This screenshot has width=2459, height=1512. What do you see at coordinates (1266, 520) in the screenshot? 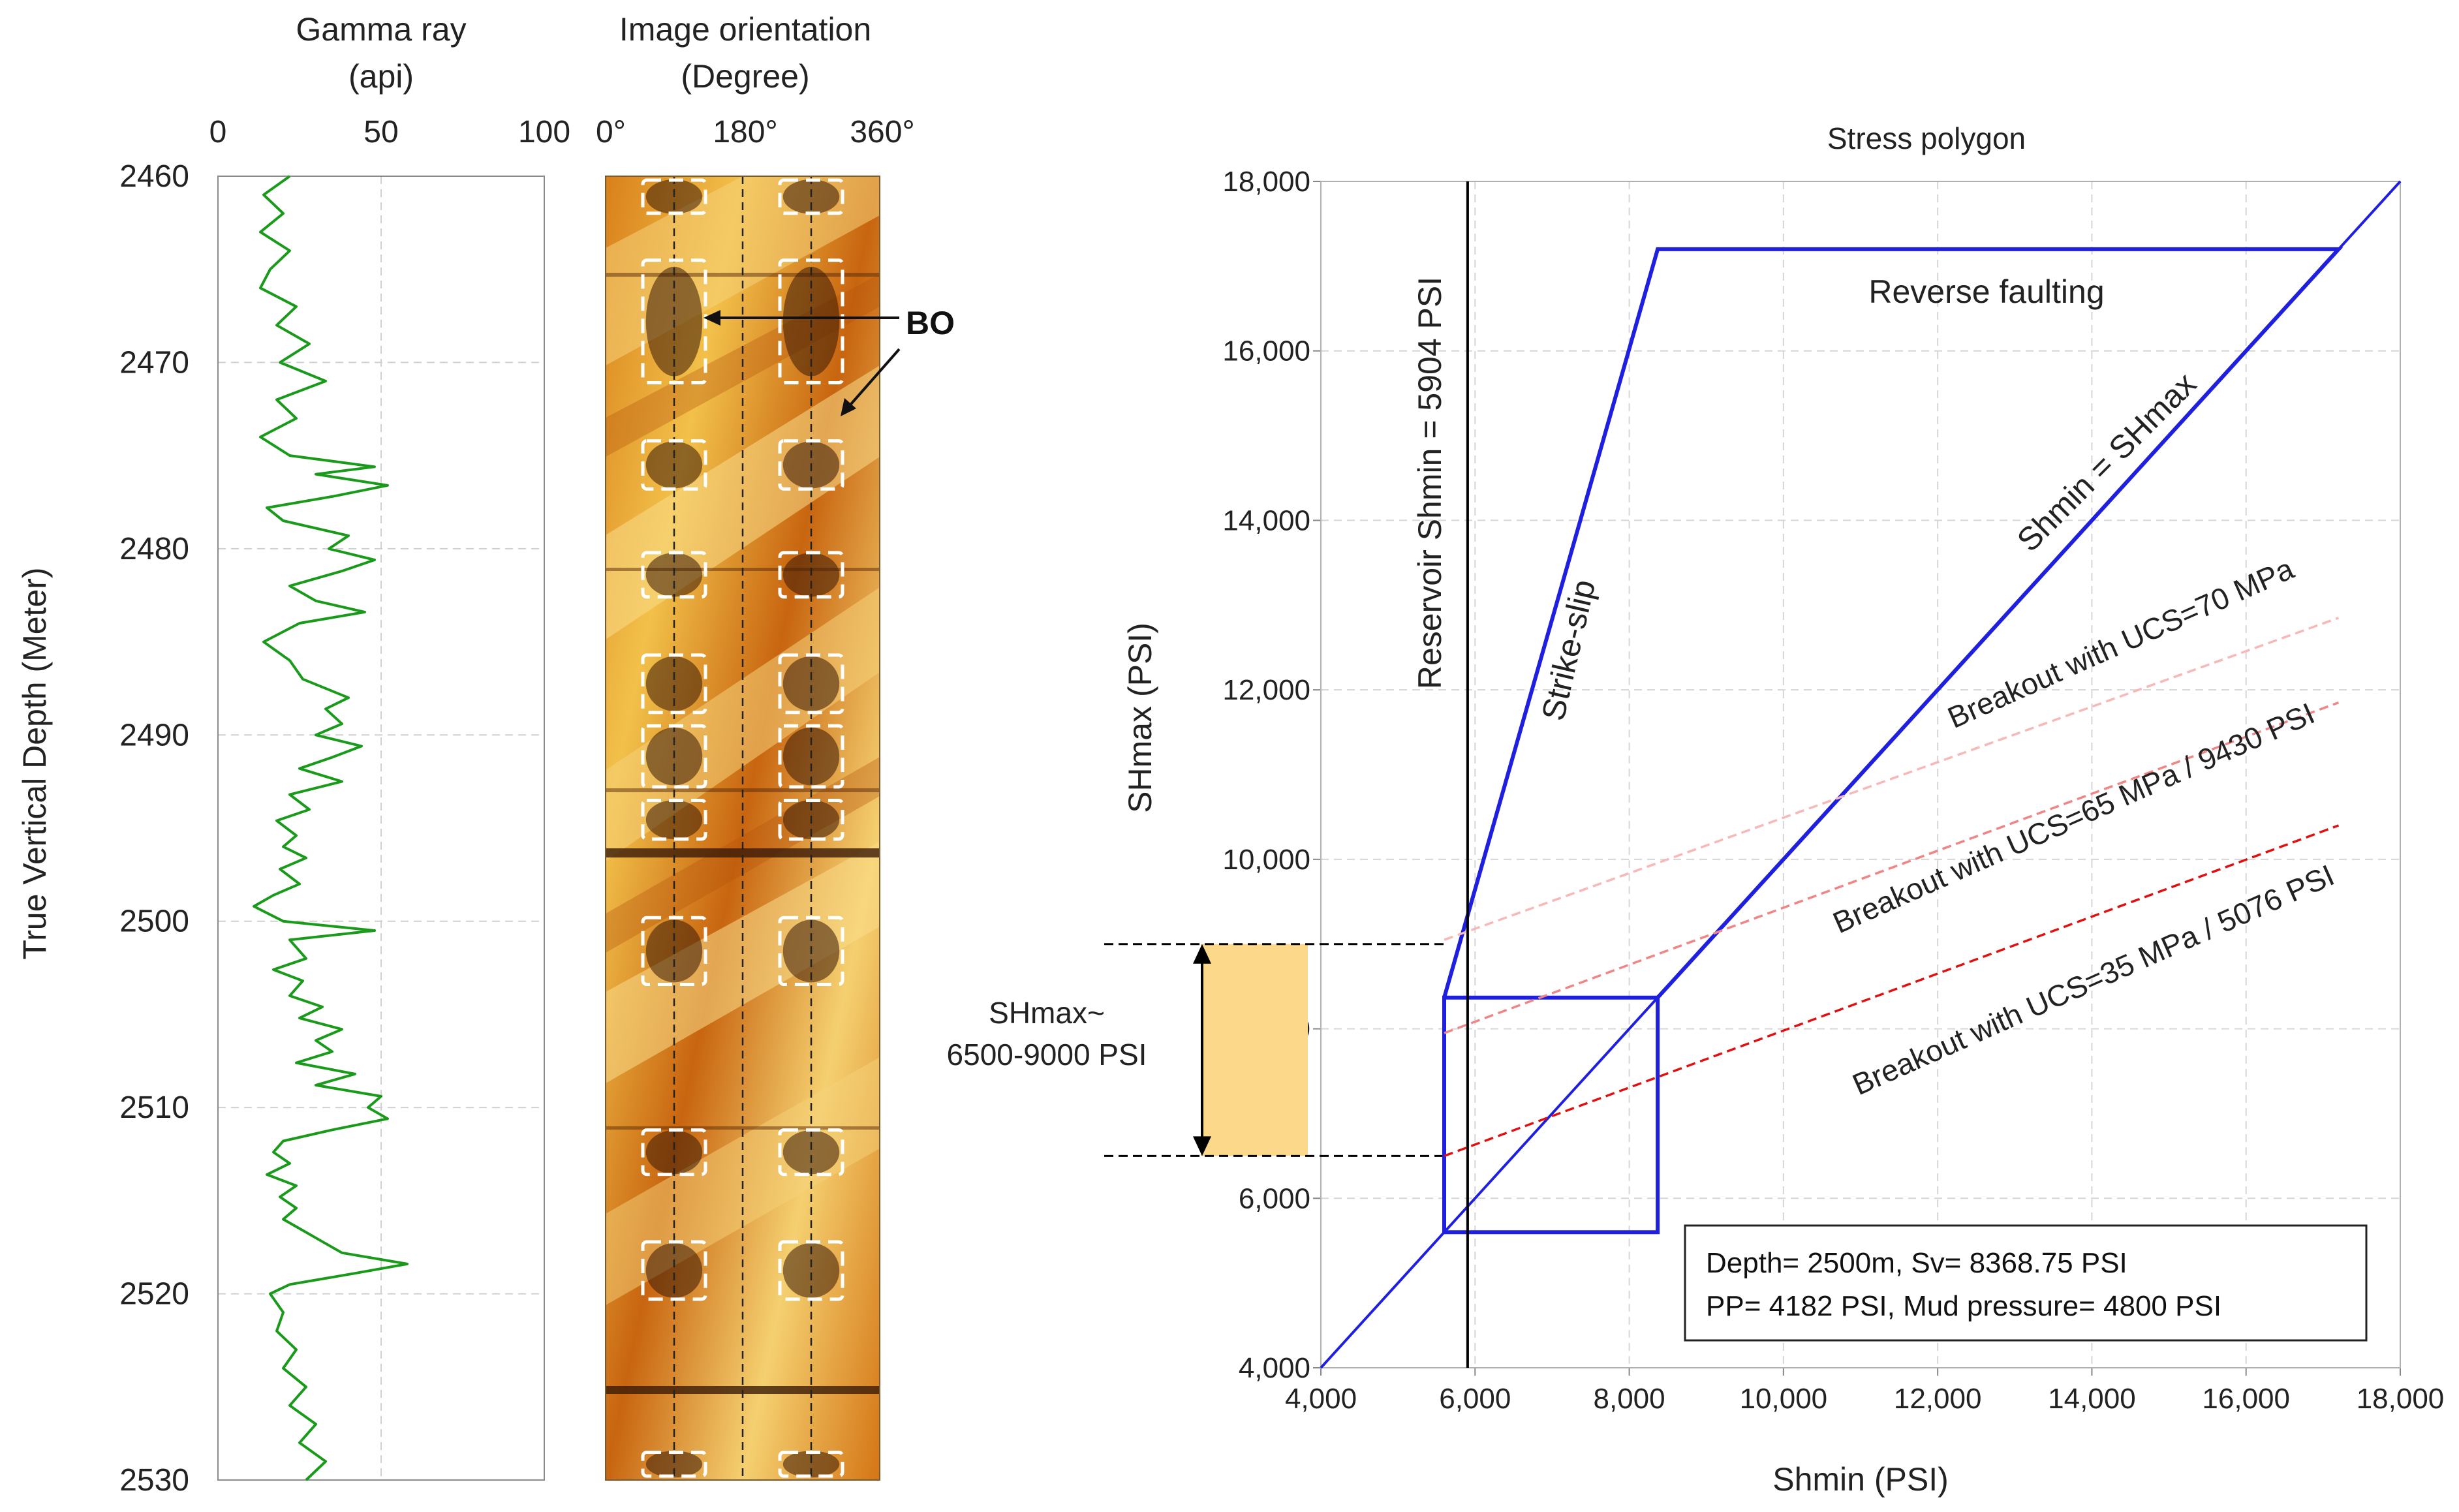
I see `stress-y-tick-label: 14,000` at bounding box center [1266, 520].